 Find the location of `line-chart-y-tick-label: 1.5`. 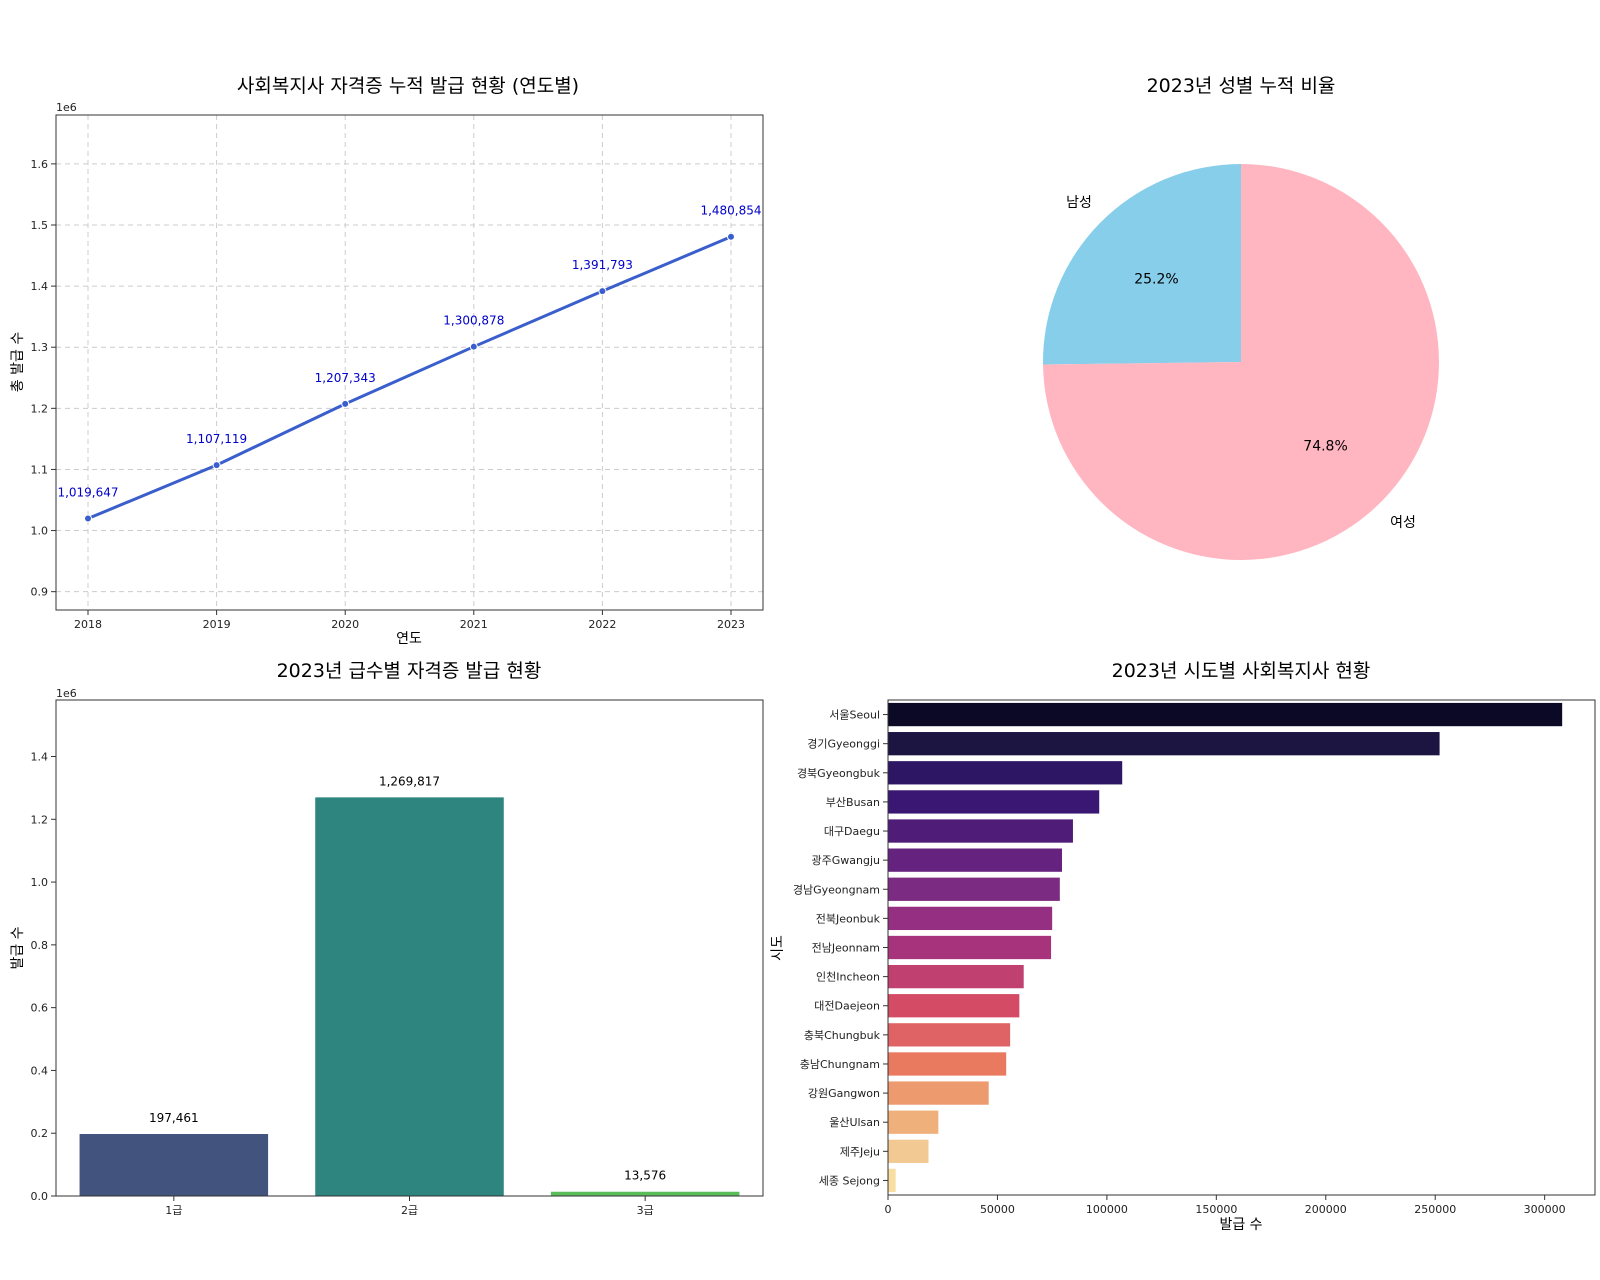

line-chart-y-tick-label: 1.5 is located at coordinates (40, 225).